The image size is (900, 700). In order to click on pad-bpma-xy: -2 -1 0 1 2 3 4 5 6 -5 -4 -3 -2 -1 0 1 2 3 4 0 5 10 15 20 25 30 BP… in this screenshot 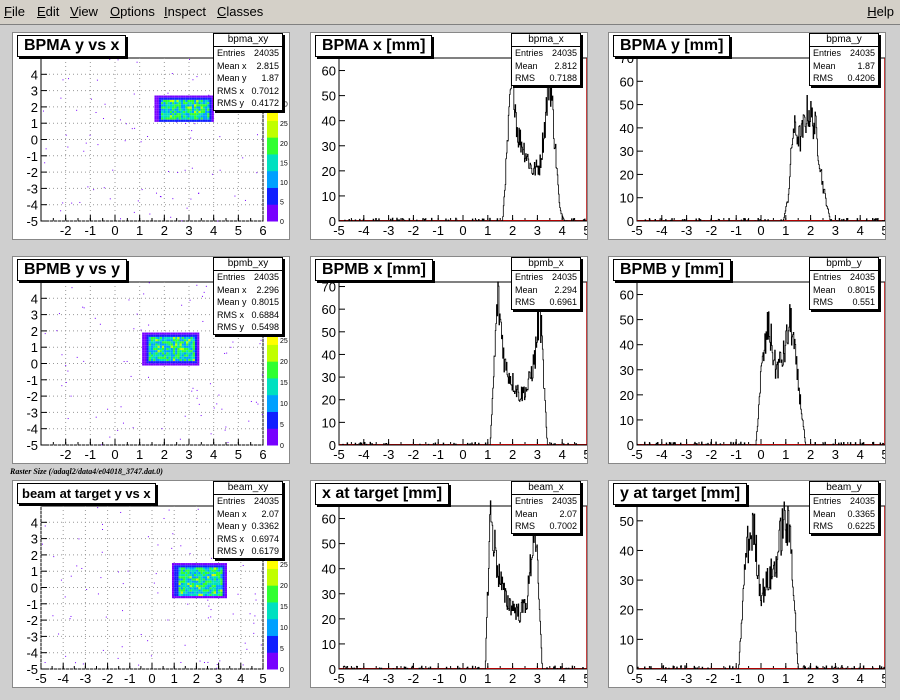, I will do `click(151, 136)`.